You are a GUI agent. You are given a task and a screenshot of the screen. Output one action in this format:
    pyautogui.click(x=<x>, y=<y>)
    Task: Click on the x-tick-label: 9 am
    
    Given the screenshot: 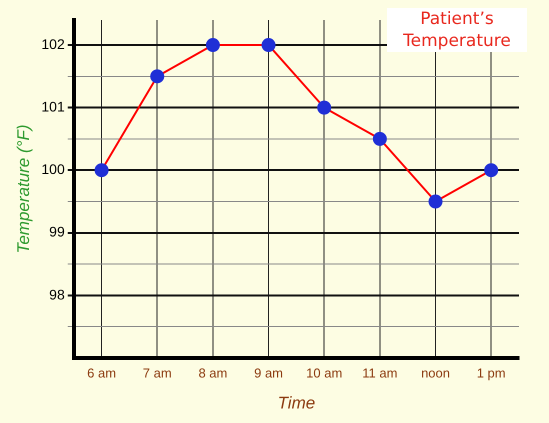 What is the action you would take?
    pyautogui.click(x=269, y=372)
    